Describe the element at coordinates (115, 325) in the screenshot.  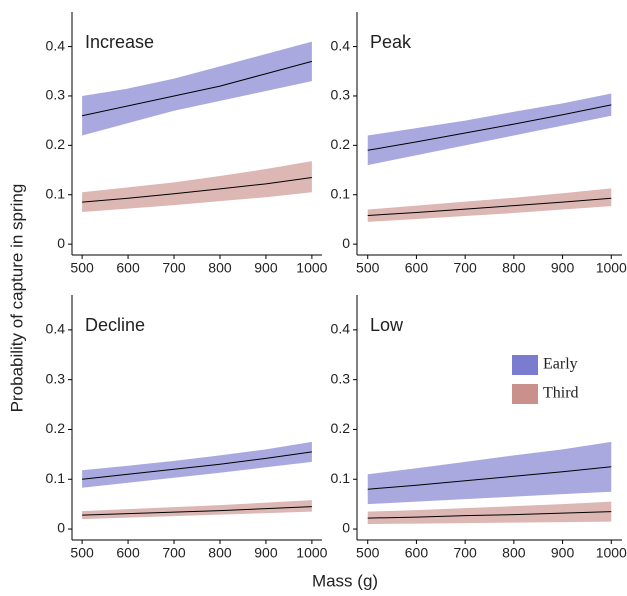
I see `panel-title: Decline` at that location.